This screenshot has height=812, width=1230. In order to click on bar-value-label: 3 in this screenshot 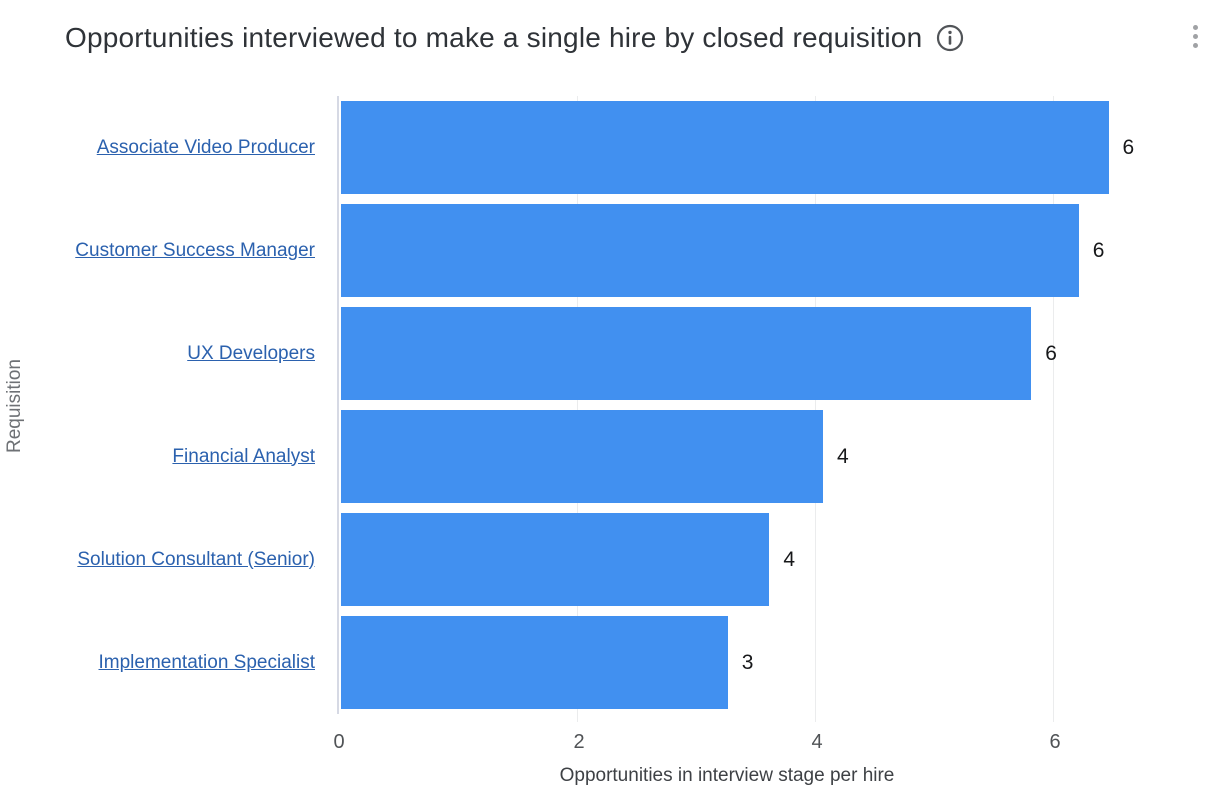, I will do `click(747, 662)`.